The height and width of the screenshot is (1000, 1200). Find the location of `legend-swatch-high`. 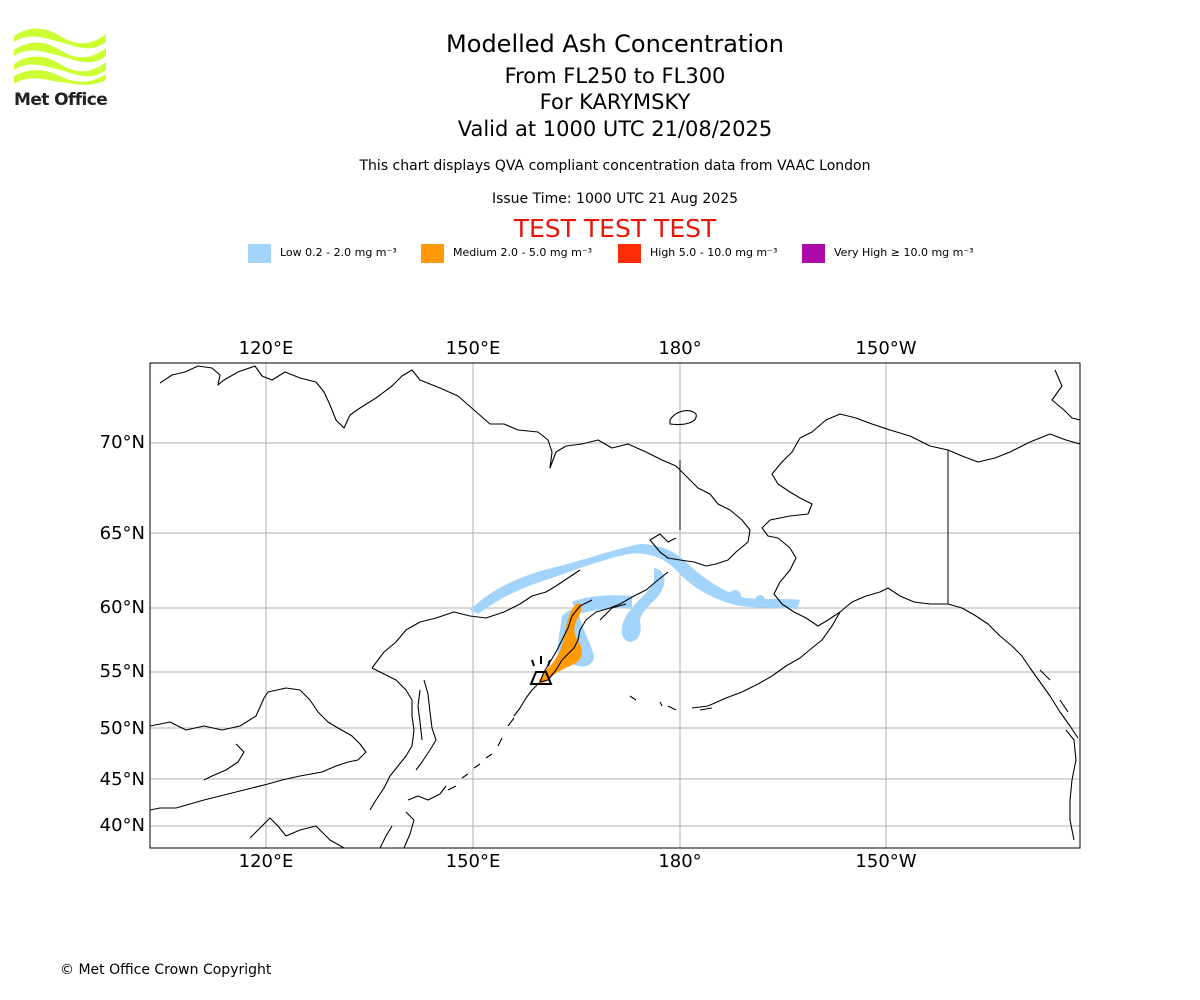

legend-swatch-high is located at coordinates (629, 253).